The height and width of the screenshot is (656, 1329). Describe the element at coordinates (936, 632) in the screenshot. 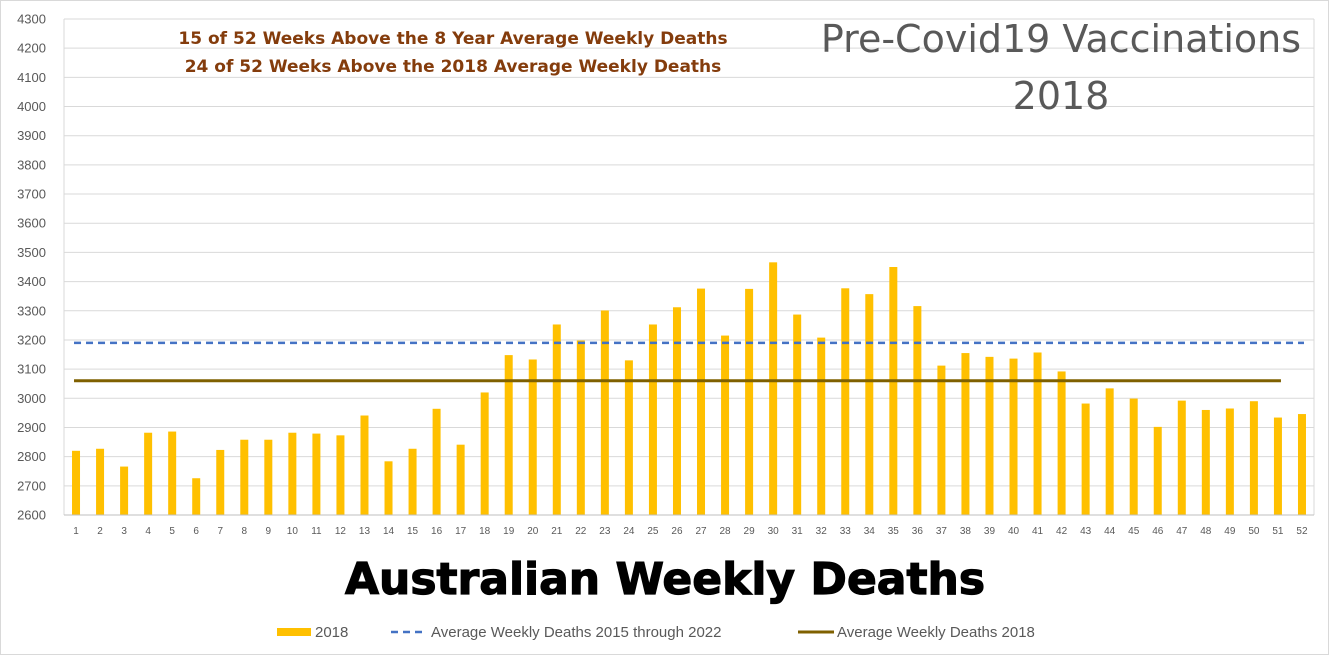

I see `legend-label-3: Average Weekly Deaths 2018` at that location.